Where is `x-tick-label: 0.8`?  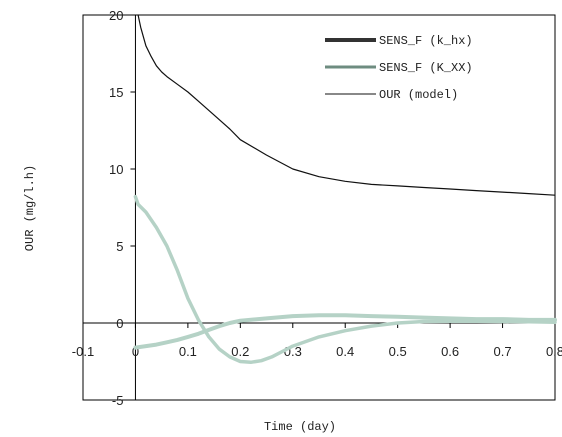 x-tick-label: 0.8 is located at coordinates (554, 351).